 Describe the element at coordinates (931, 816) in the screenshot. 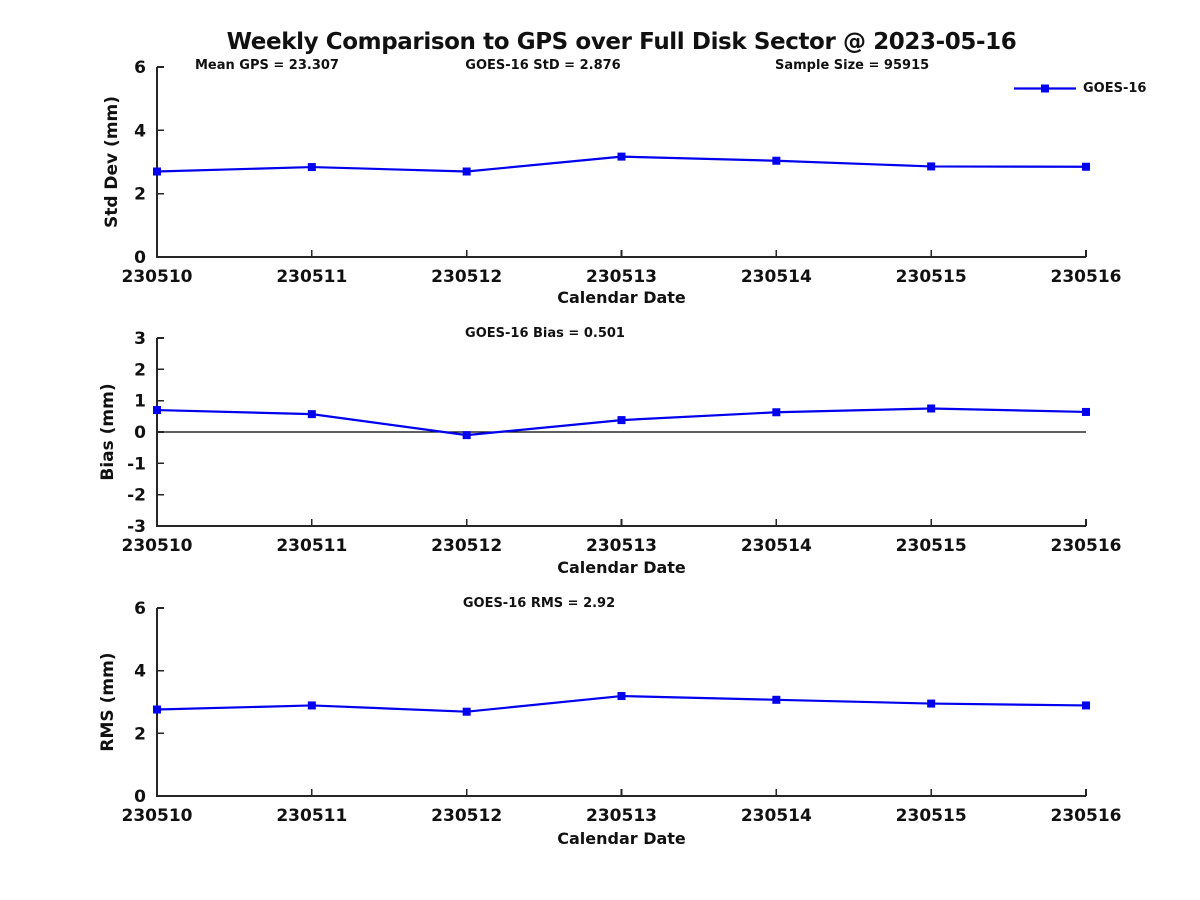

I see `plot-2-xtick-label: 230515` at that location.